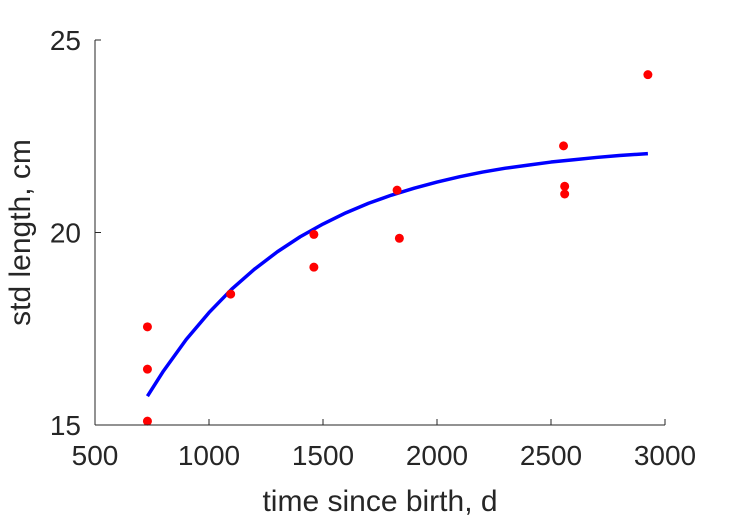  What do you see at coordinates (379, 501) in the screenshot?
I see `x-axis-title: time since birth, d` at bounding box center [379, 501].